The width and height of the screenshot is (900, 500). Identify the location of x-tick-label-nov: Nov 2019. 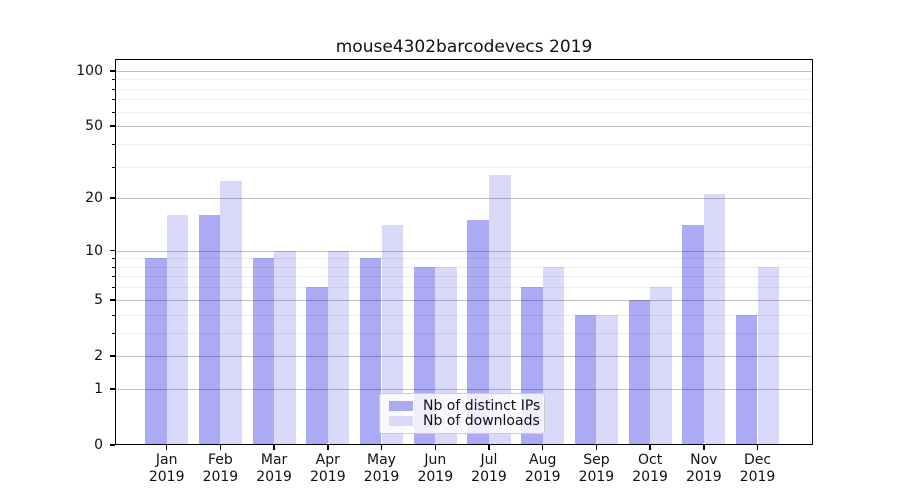
(704, 468).